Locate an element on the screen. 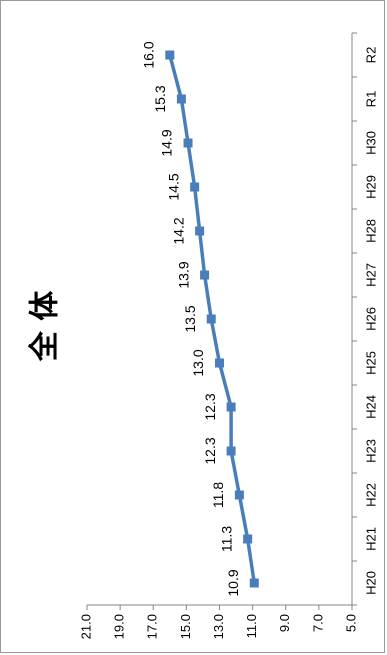 The image size is (387, 655). data-label: 10.9 is located at coordinates (233, 582).